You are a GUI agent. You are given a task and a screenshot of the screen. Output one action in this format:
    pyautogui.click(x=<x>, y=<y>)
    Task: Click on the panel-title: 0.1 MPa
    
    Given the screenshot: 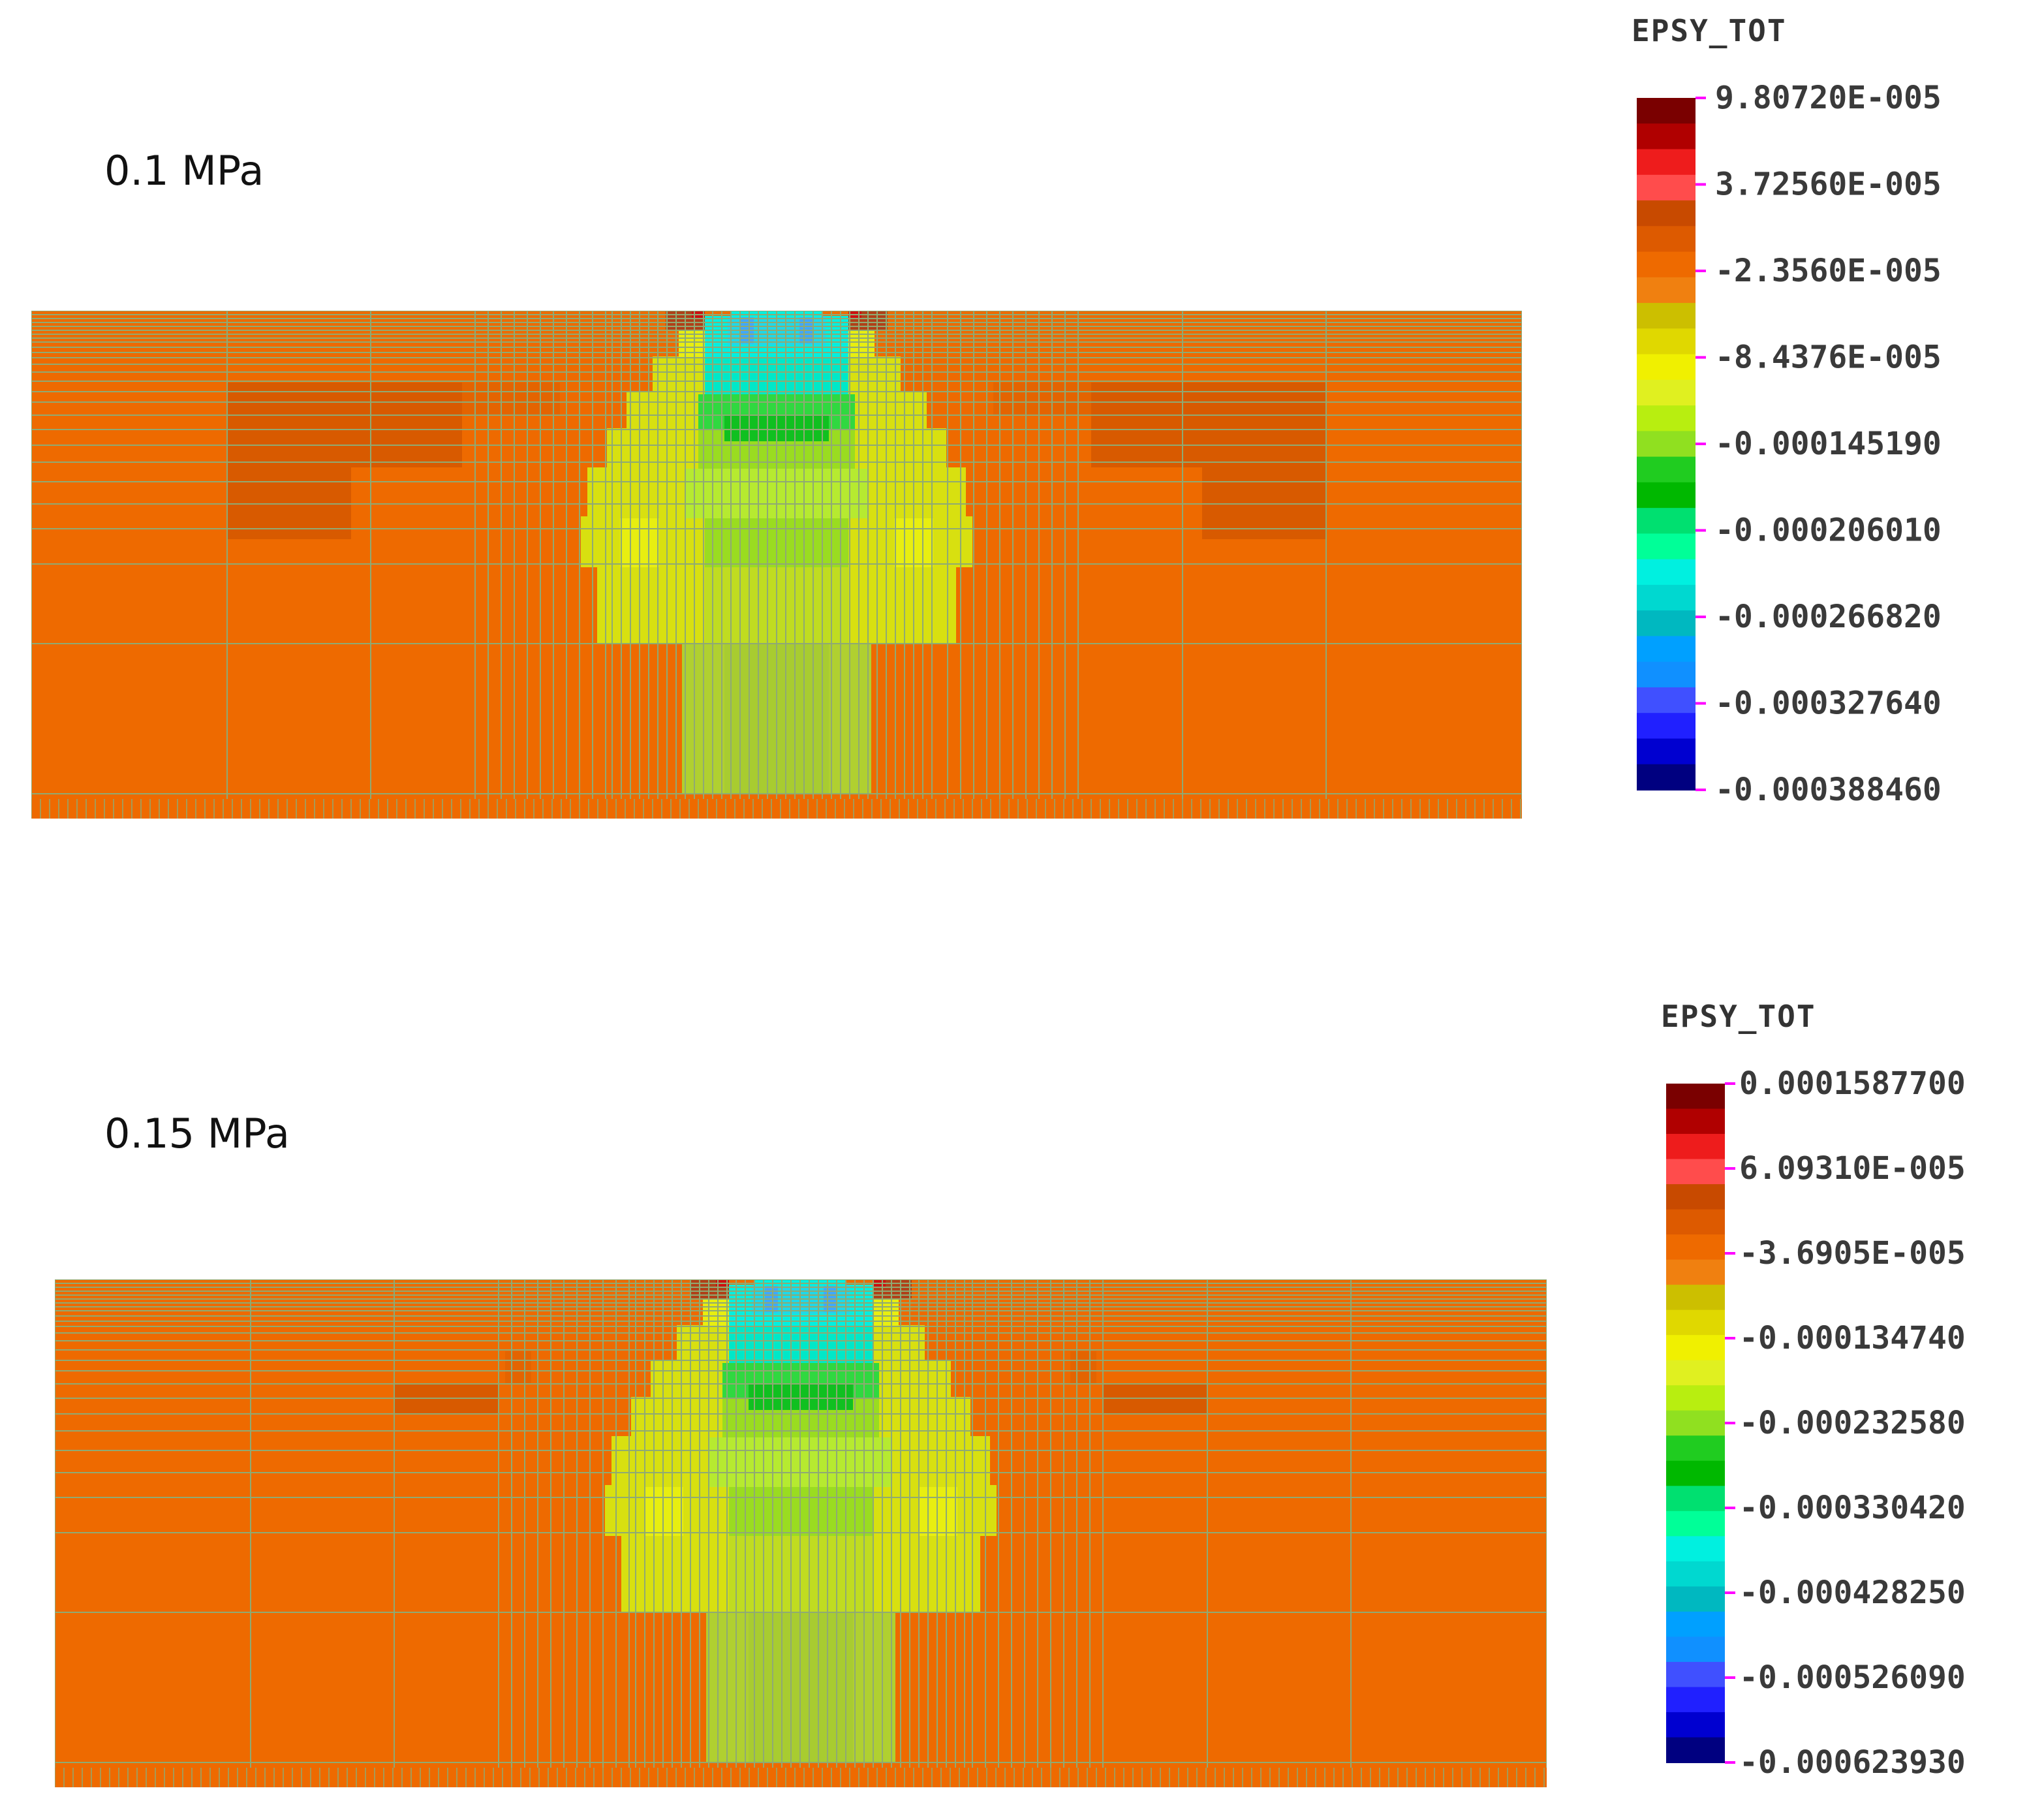 What is the action you would take?
    pyautogui.click(x=184, y=171)
    